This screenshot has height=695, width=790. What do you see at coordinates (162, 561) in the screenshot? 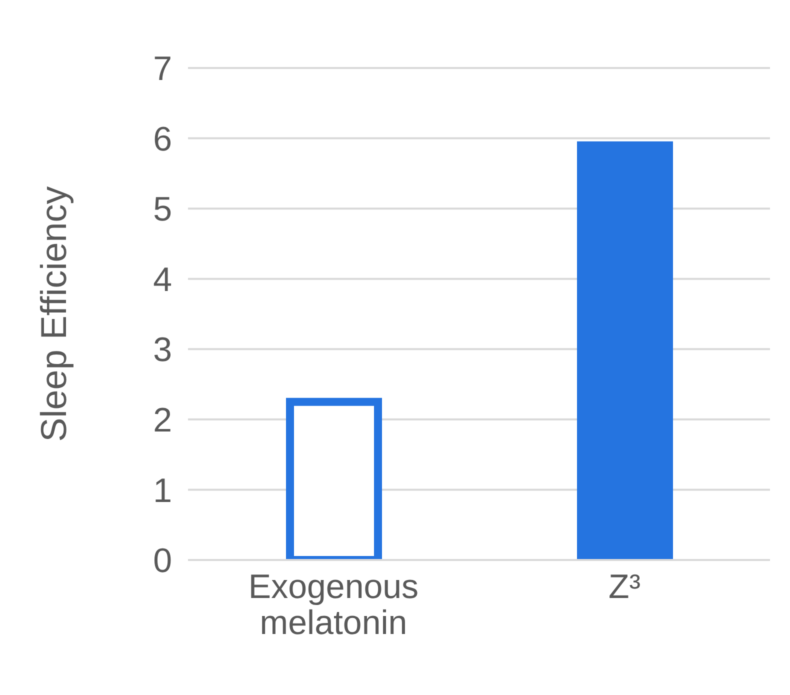
I see `y-tick-label: 0` at bounding box center [162, 561].